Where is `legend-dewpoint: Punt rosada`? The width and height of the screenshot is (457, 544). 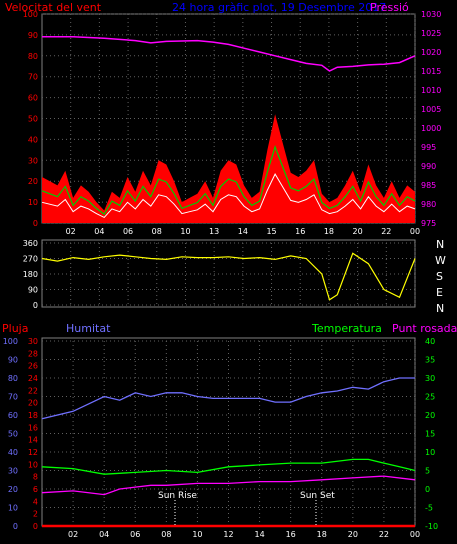
legend-dewpoint: Punt rosada is located at coordinates (424, 328).